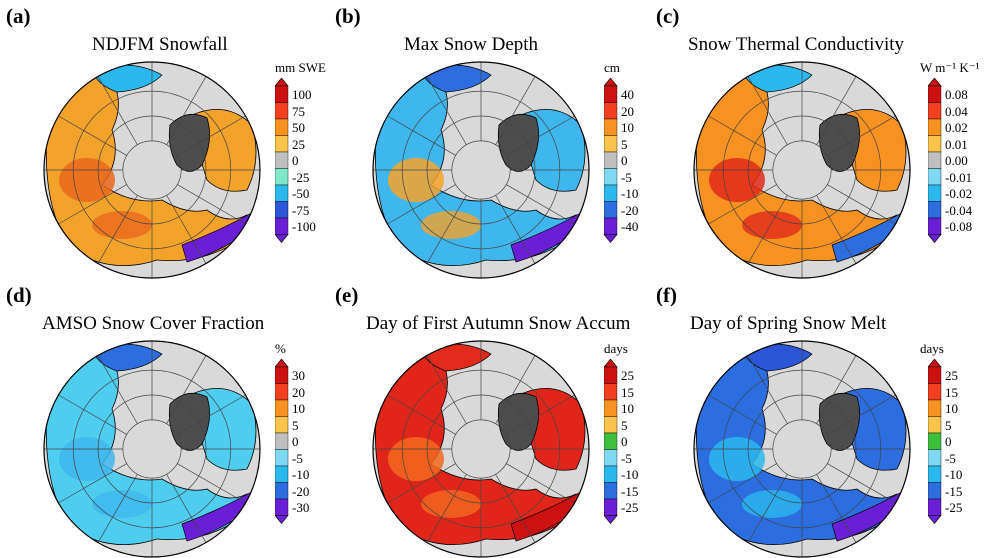  What do you see at coordinates (348, 16) in the screenshot?
I see `panel-letter: (b)` at bounding box center [348, 16].